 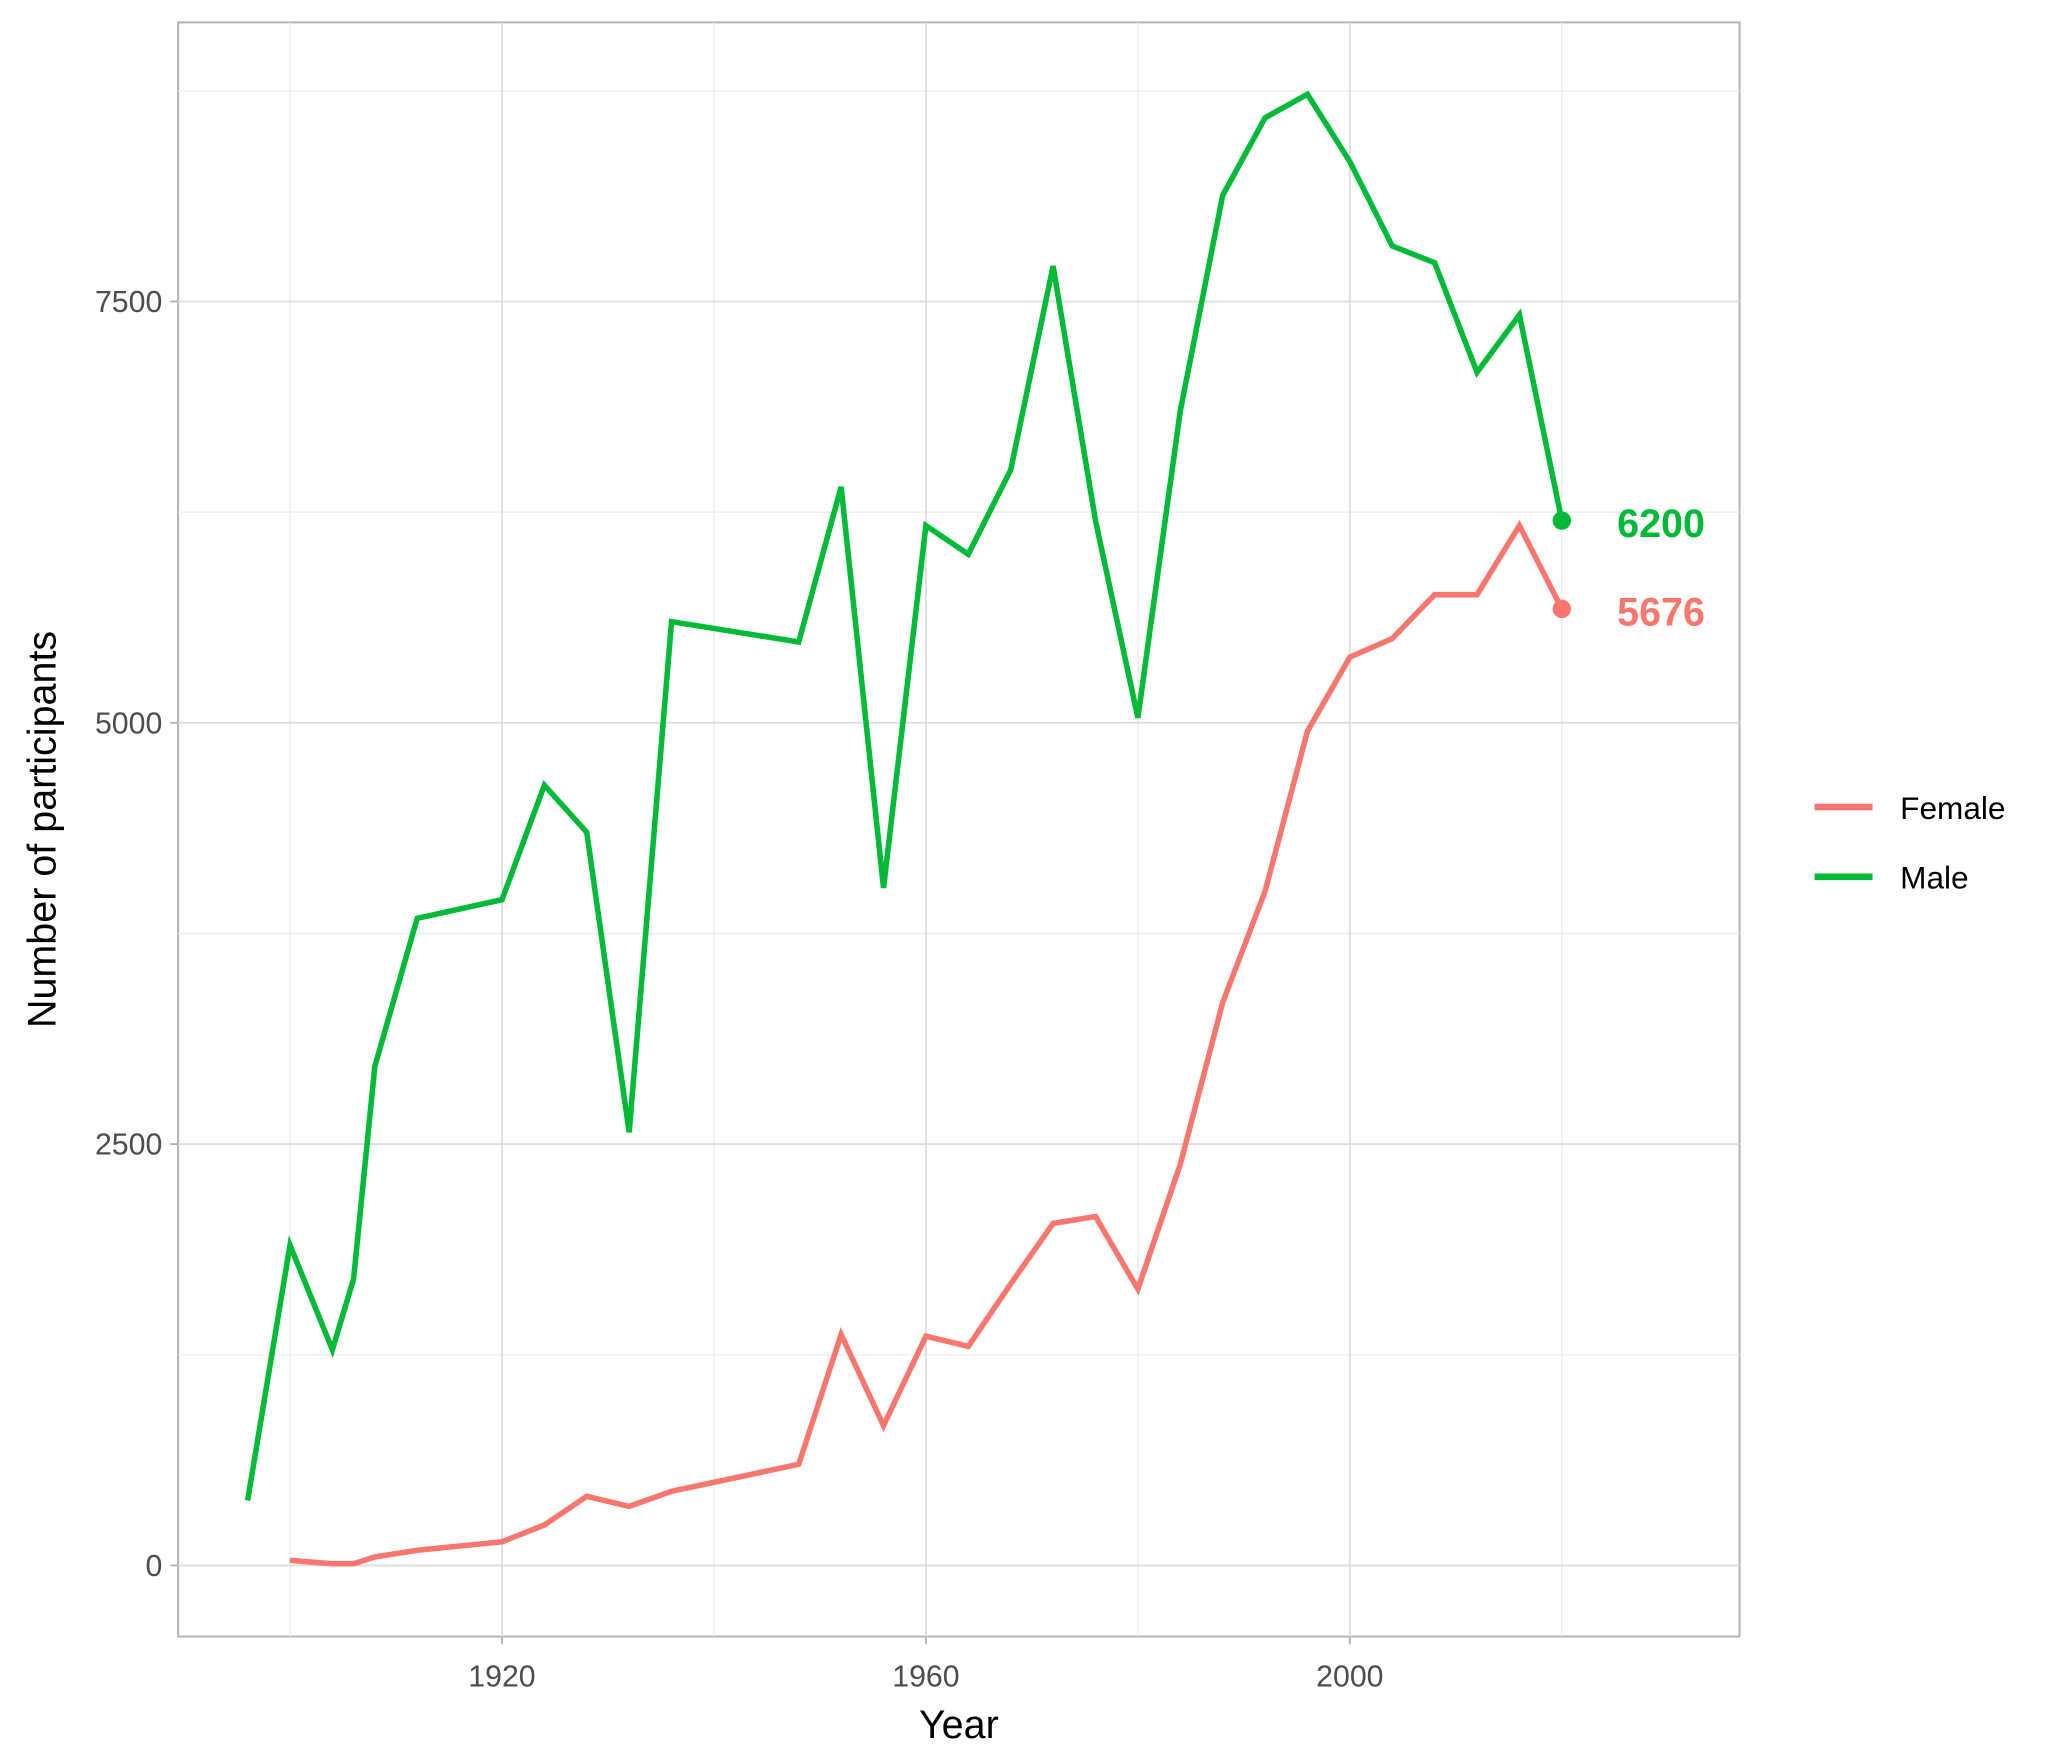 I want to click on legend-female-label: Female, so click(x=1952, y=808).